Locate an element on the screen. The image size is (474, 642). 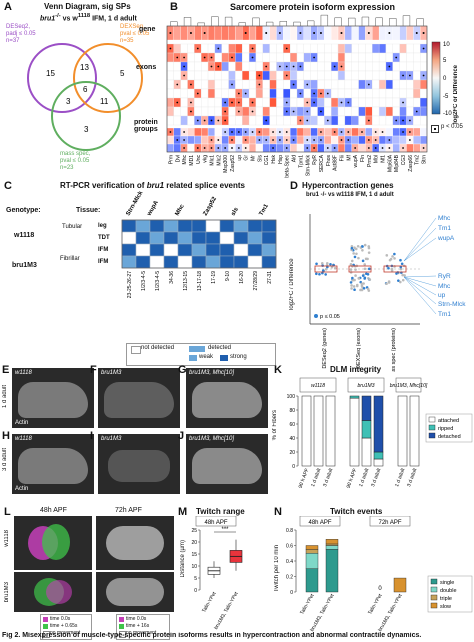
legend-swatch-double is located at coordinates (434, 589).